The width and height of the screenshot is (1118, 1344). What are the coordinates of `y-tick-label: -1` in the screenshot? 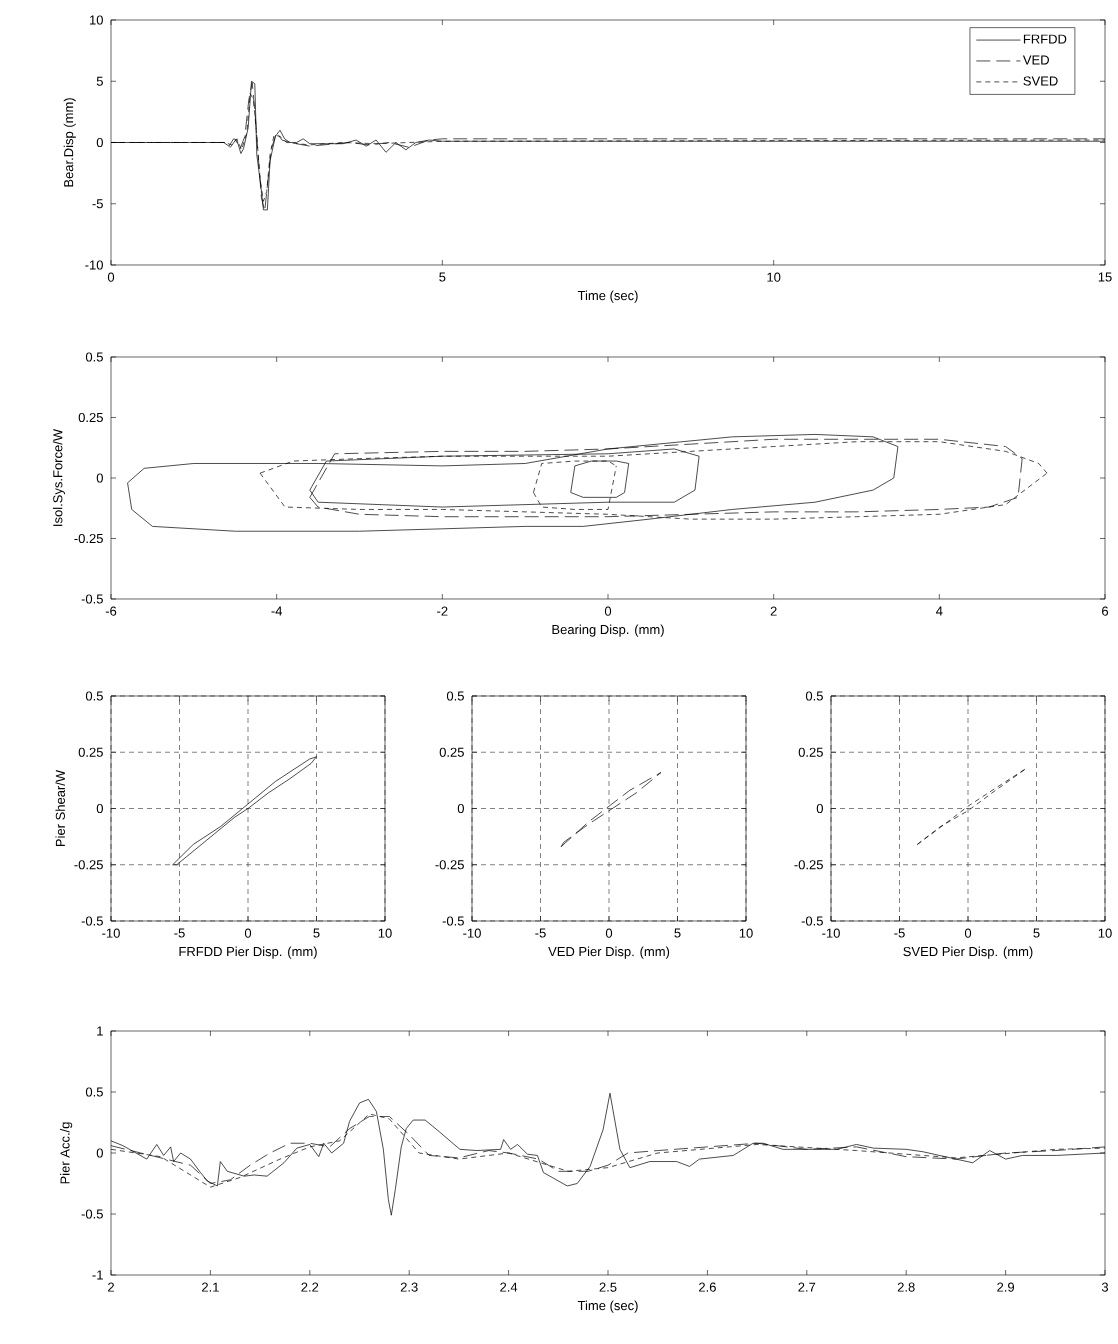 It's located at (97, 1275).